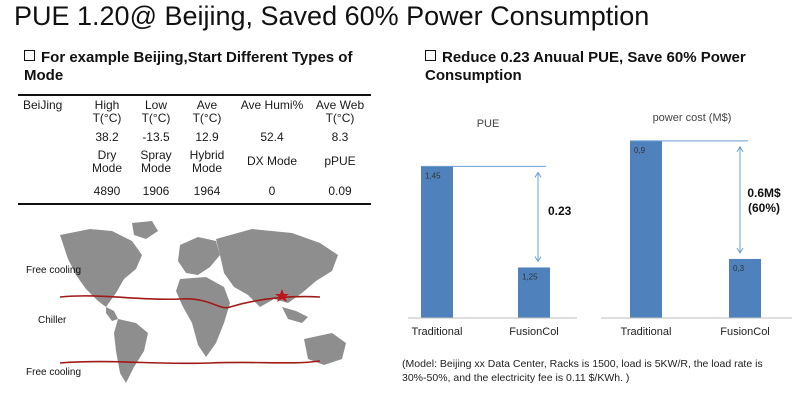 The height and width of the screenshot is (418, 800). What do you see at coordinates (190, 302) in the screenshot?
I see `north-band-line` at bounding box center [190, 302].